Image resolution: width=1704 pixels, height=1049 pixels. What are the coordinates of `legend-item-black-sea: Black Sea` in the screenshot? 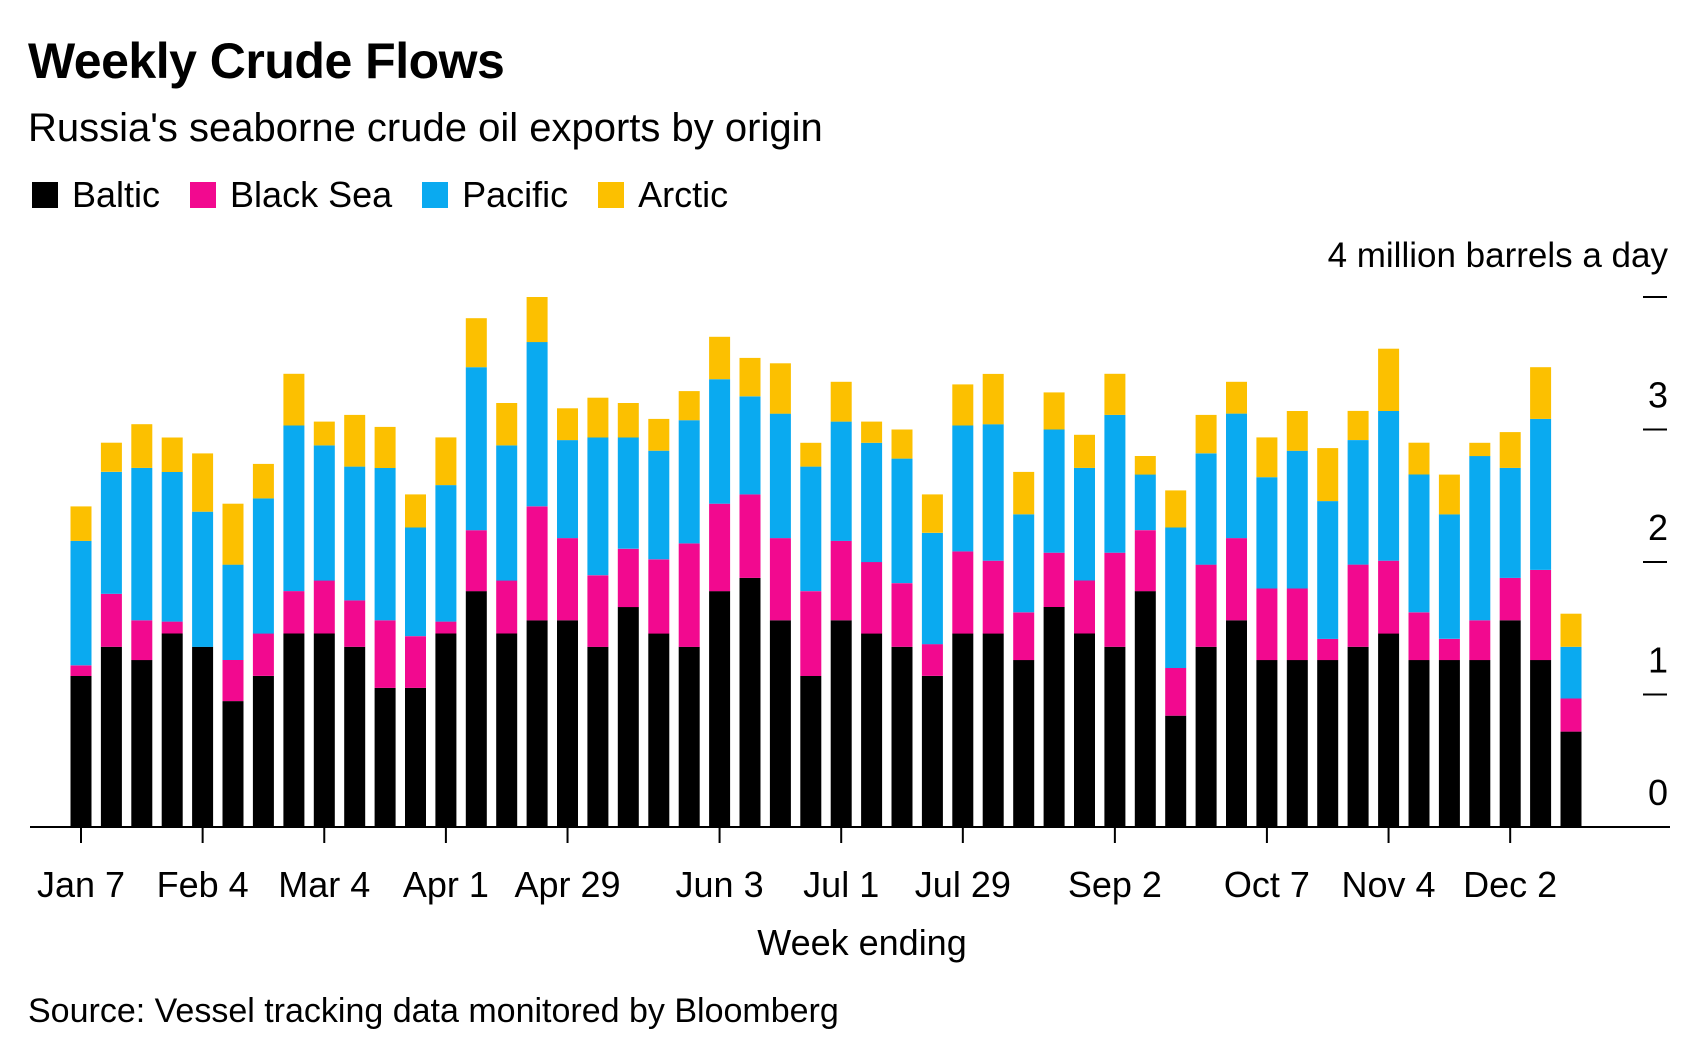 It's located at (291, 195).